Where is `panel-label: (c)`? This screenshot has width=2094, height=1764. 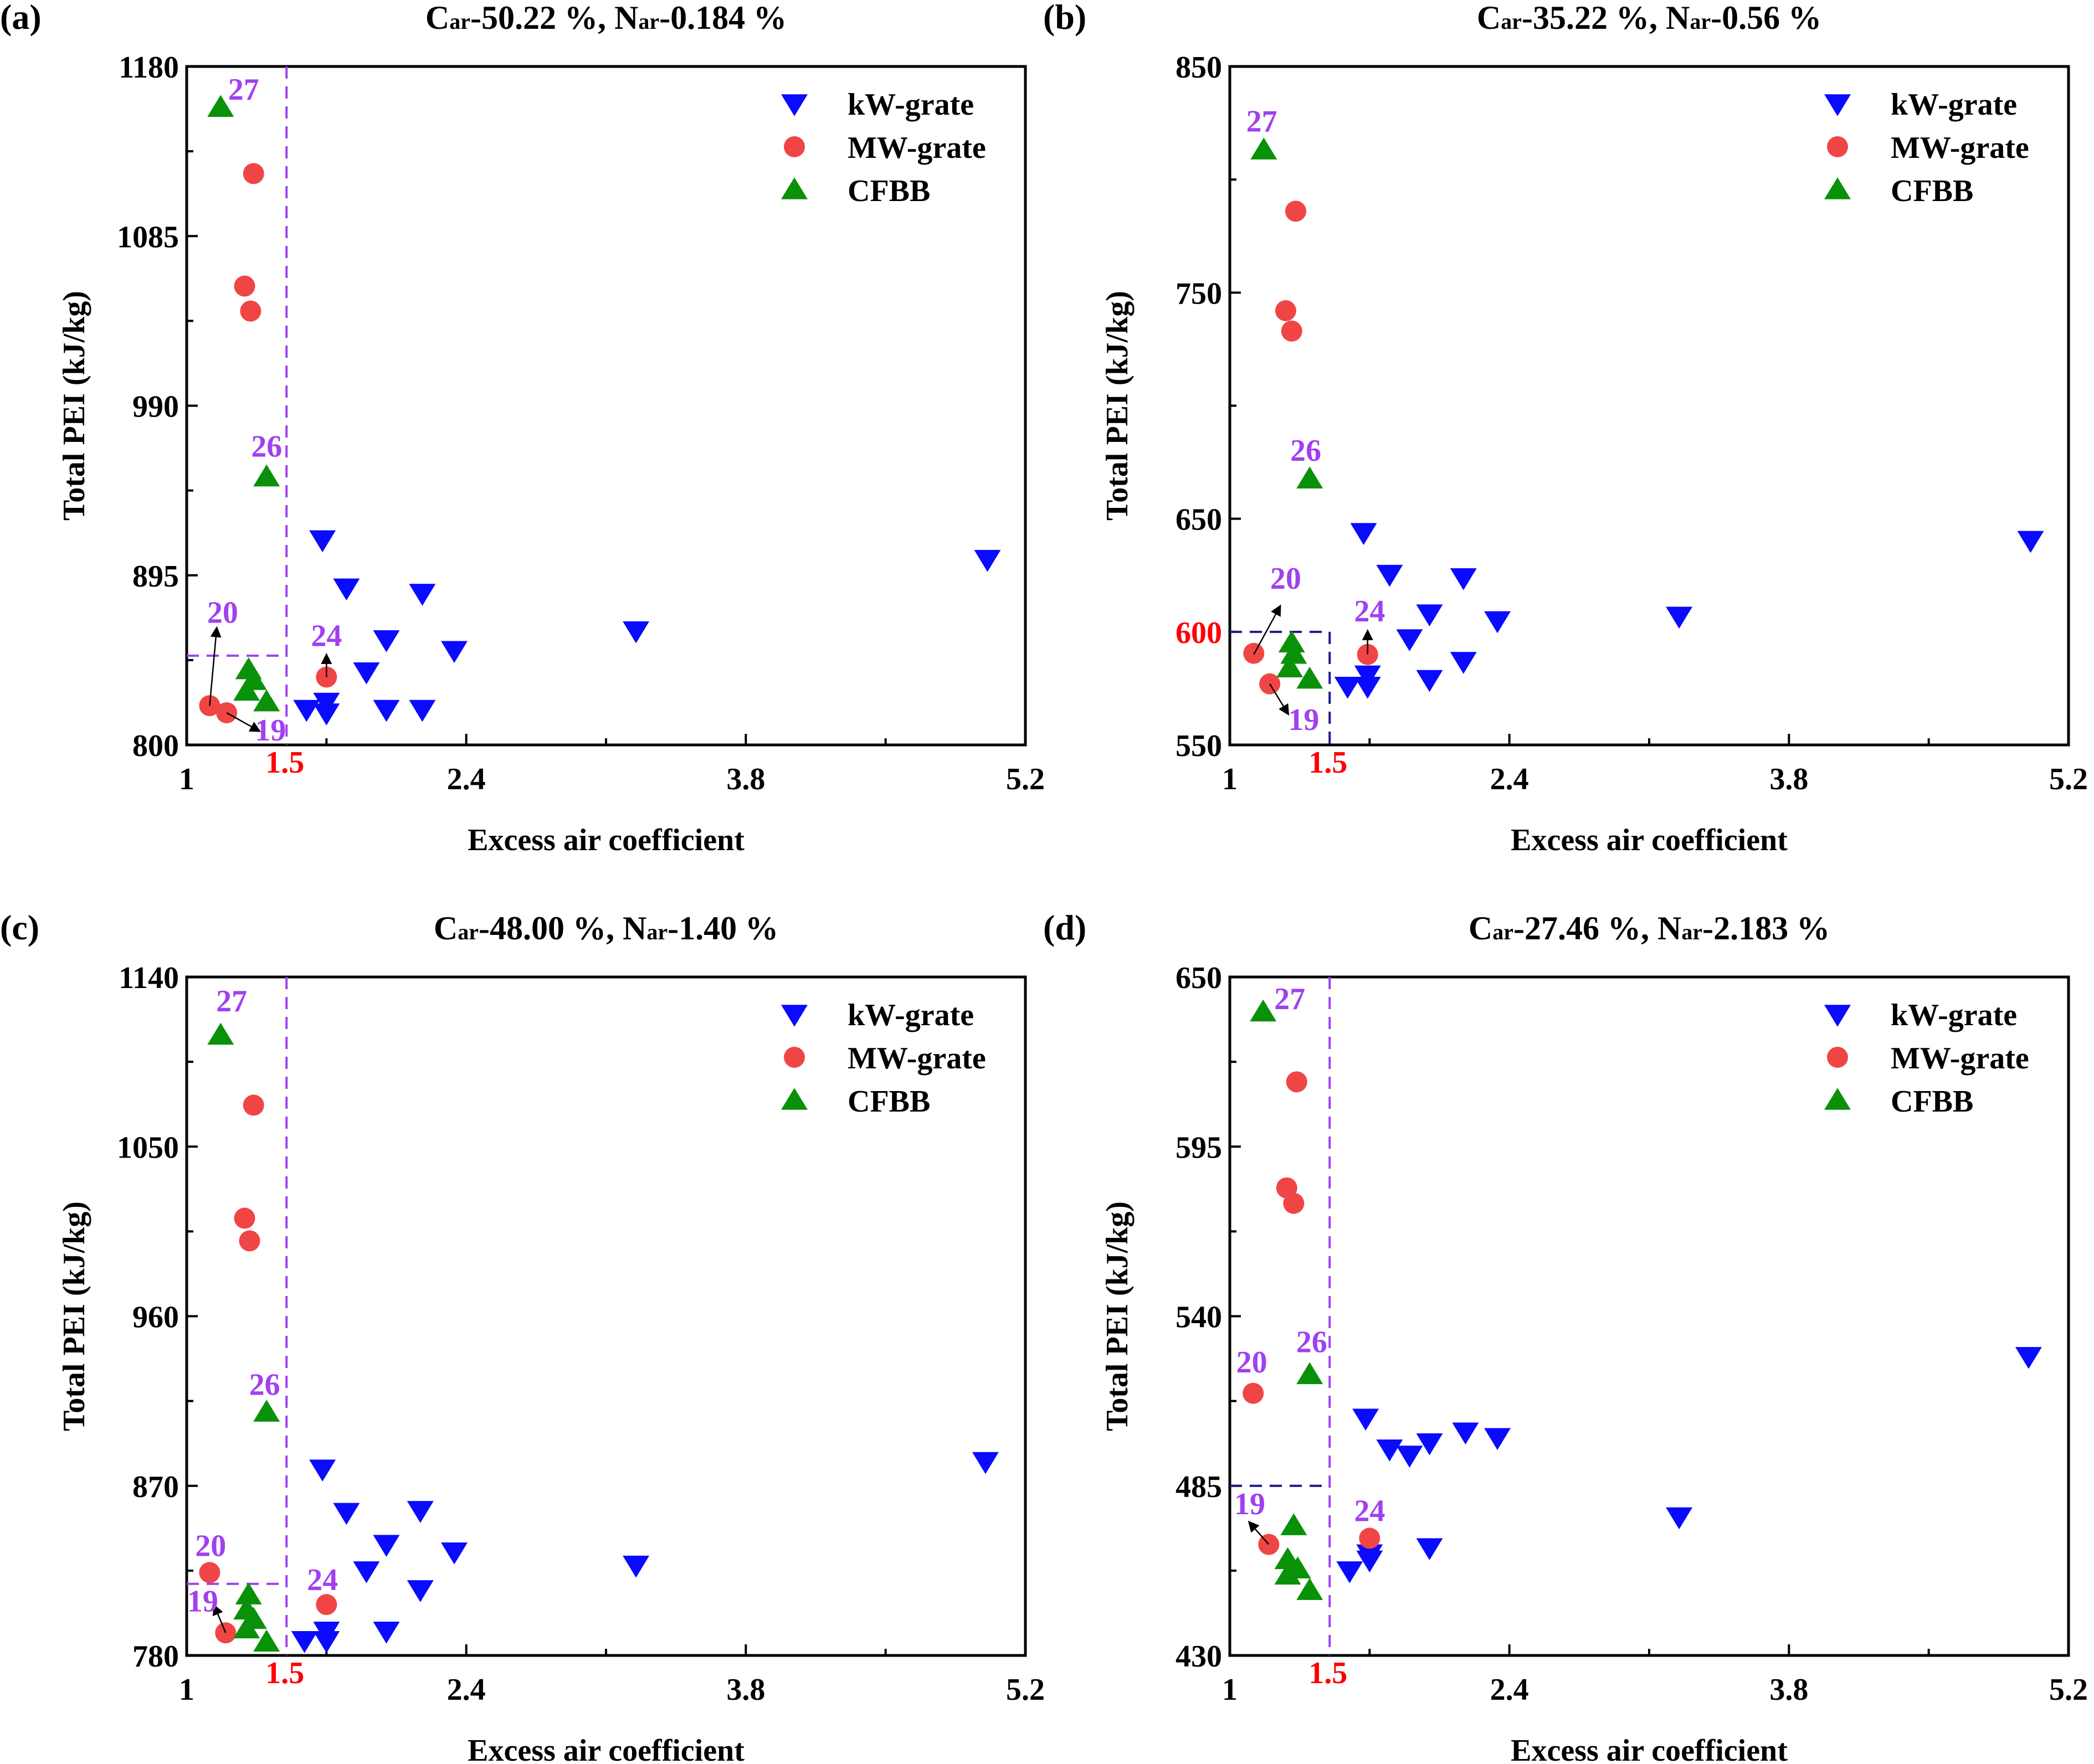 panel-label: (c) is located at coordinates (19, 928).